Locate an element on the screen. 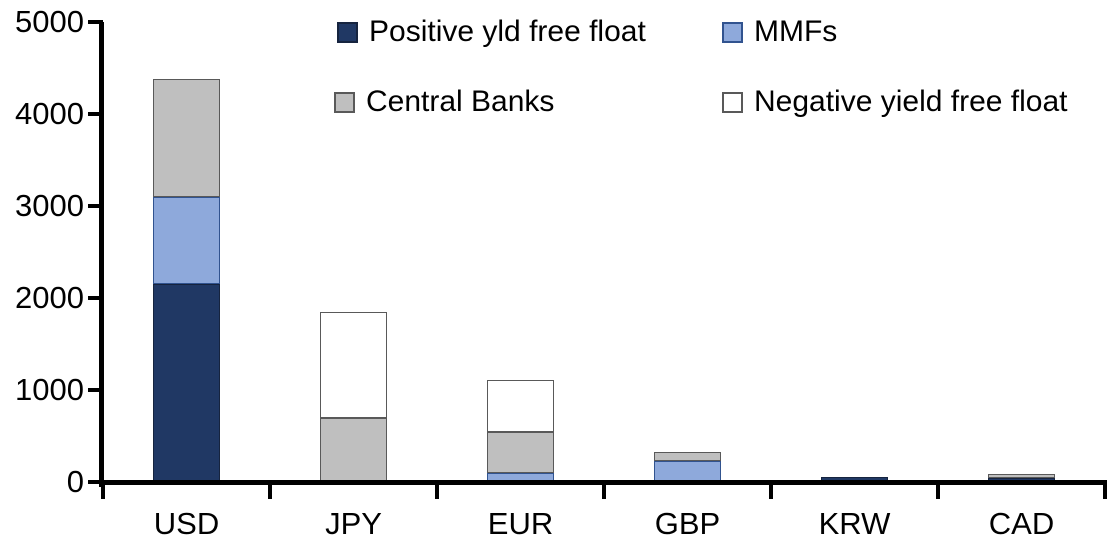 The width and height of the screenshot is (1109, 556). bar-segment-eur-negative-yield-free-float is located at coordinates (520, 405).